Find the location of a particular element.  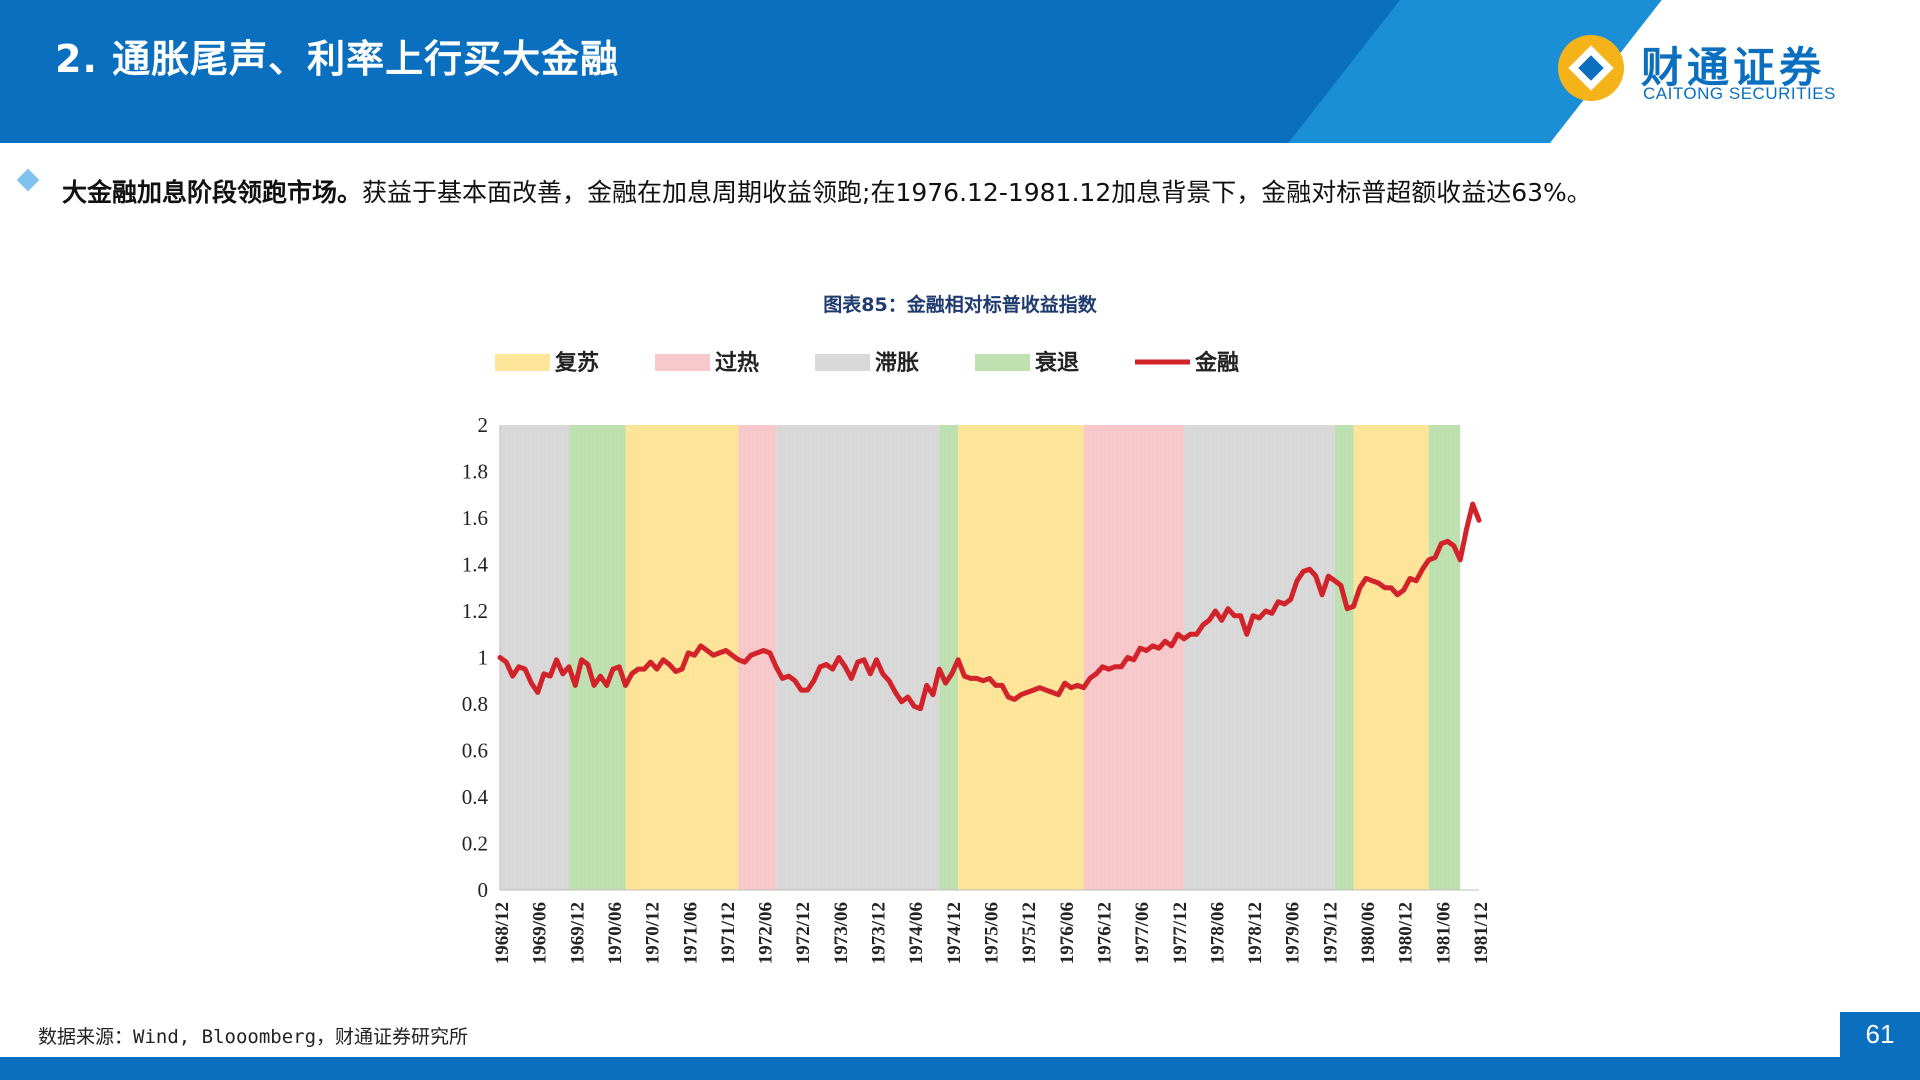

series-financials is located at coordinates (989, 606).